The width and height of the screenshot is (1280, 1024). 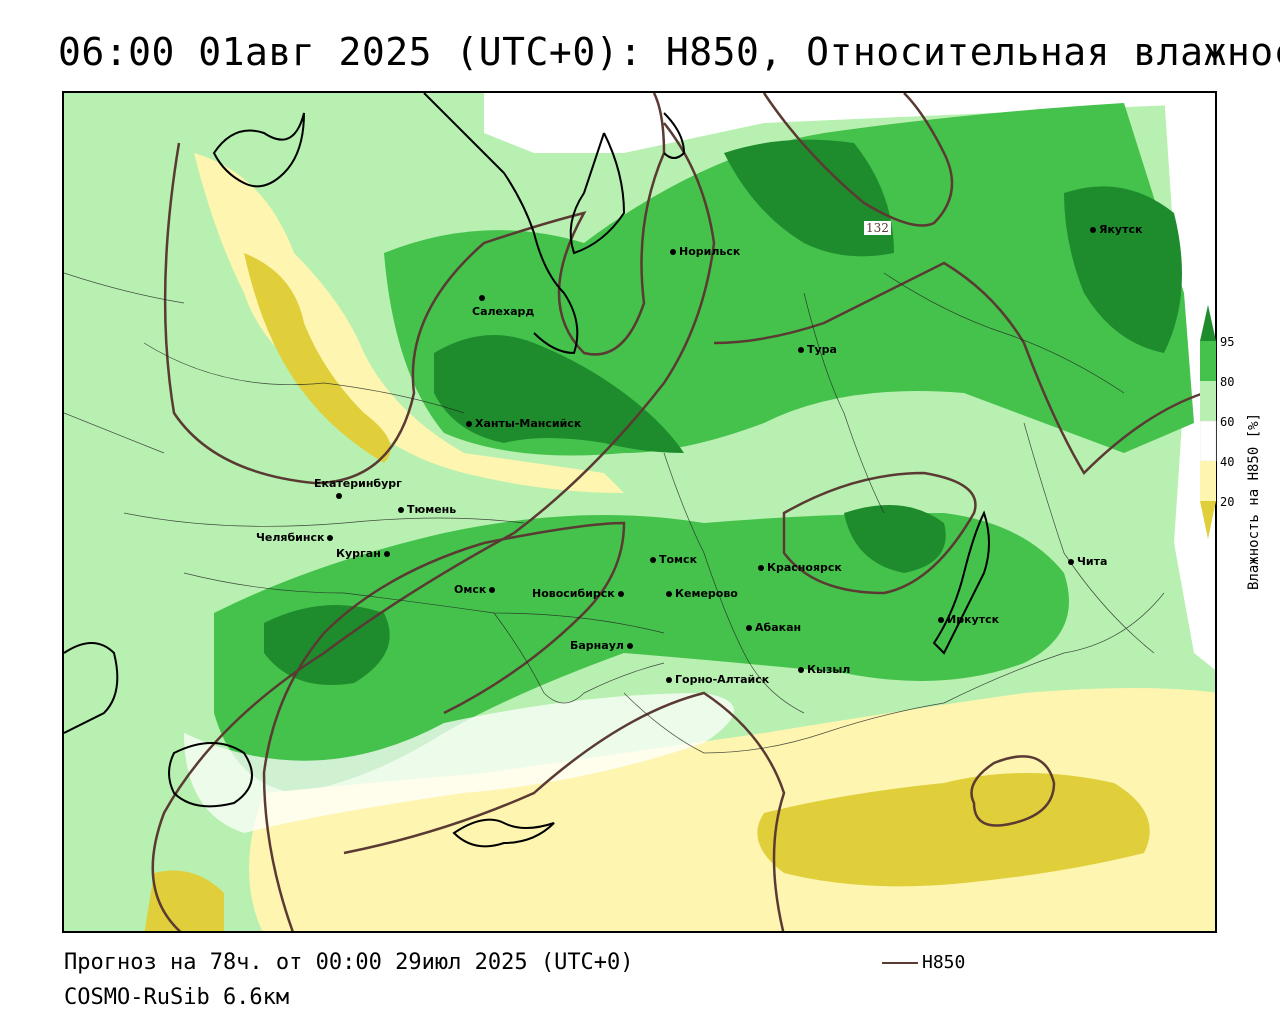 What do you see at coordinates (340, 495) in the screenshot?
I see `city-yekaterinburg` at bounding box center [340, 495].